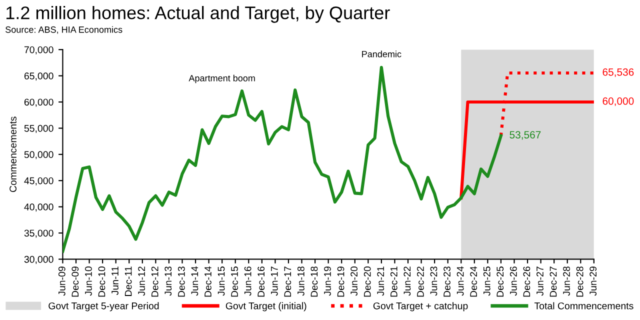 This screenshot has height=320, width=640. Describe the element at coordinates (221, 79) in the screenshot. I see `annotation: Apartment boom` at that location.